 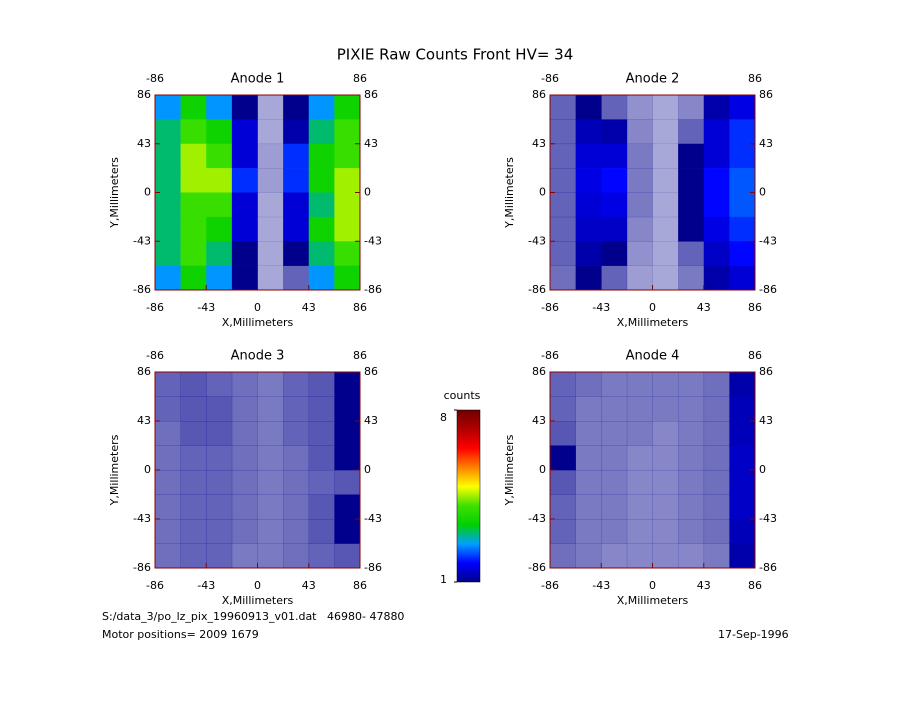 I want to click on panel-title: Anode 2, so click(x=653, y=79).